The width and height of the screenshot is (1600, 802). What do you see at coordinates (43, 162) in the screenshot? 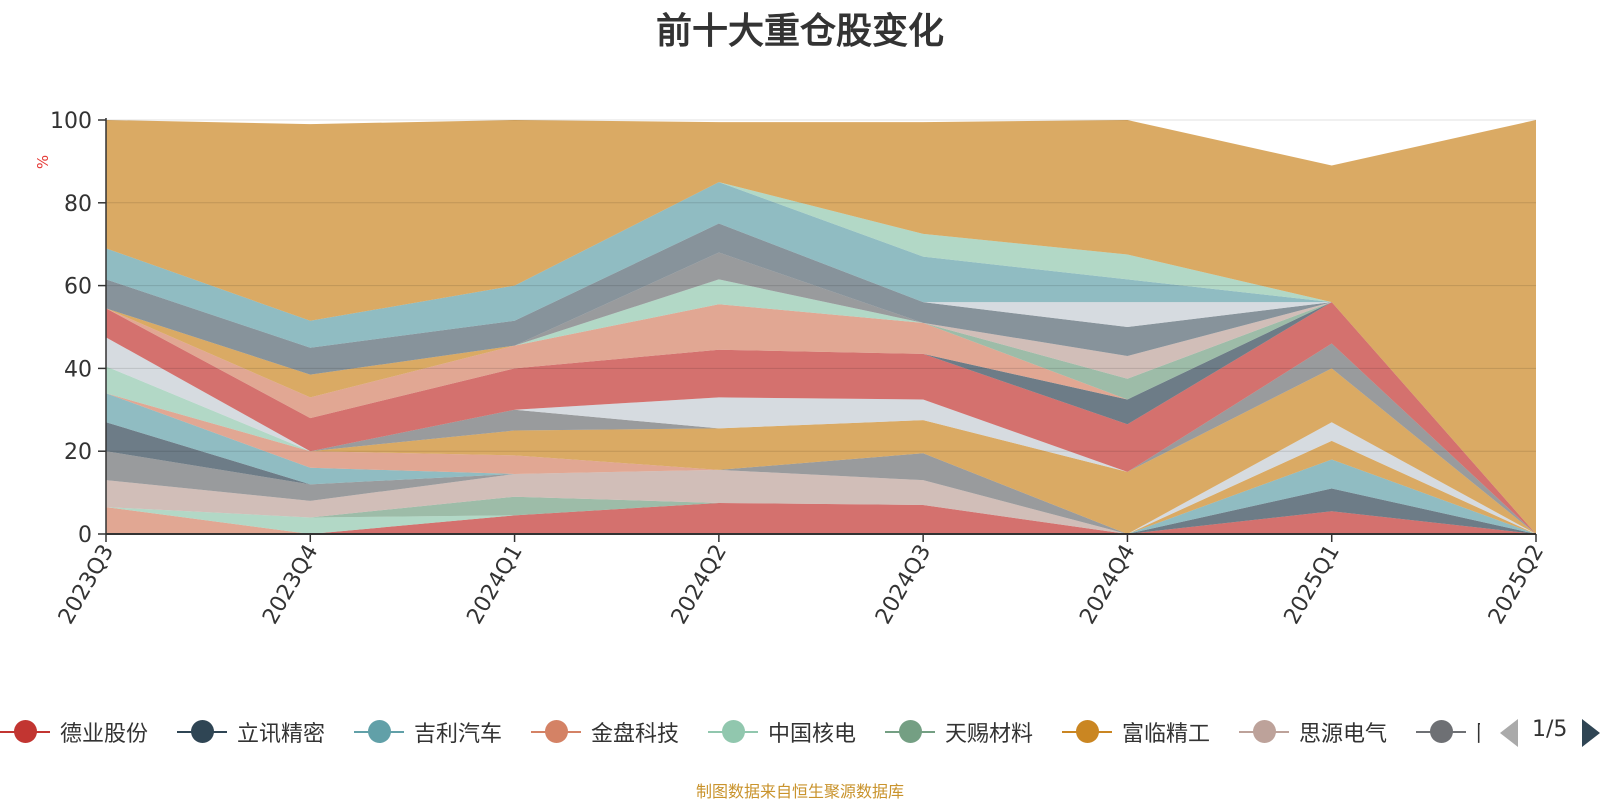
I see `y-axis-unit-label: %` at bounding box center [43, 162].